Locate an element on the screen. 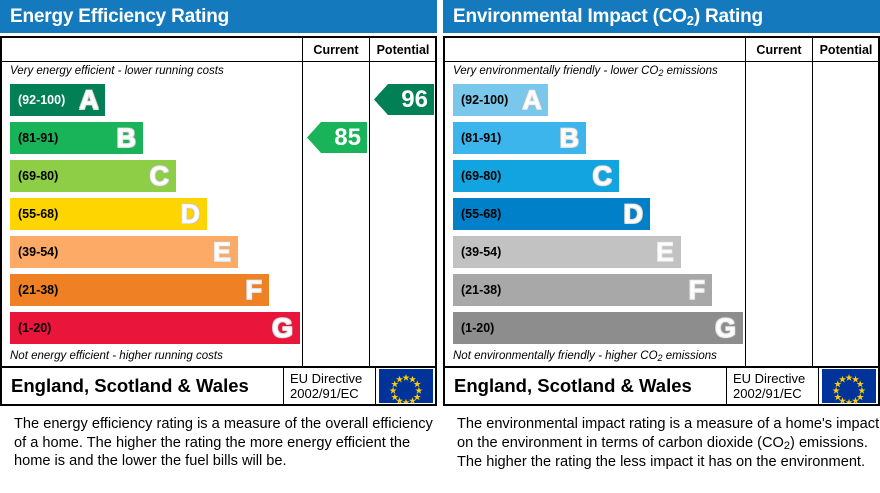 This screenshot has width=880, height=493. energy-band-letter-d: D is located at coordinates (190, 213).